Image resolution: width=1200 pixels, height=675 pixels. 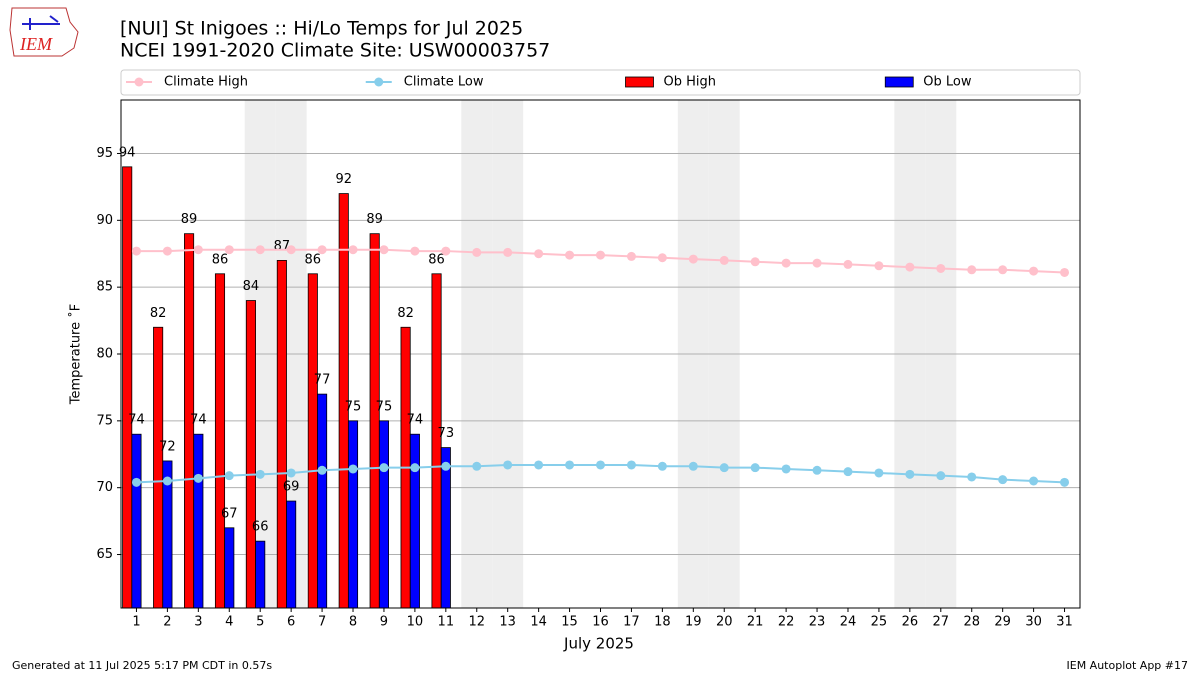 I want to click on bar-value-label: 74, so click(x=198, y=420).